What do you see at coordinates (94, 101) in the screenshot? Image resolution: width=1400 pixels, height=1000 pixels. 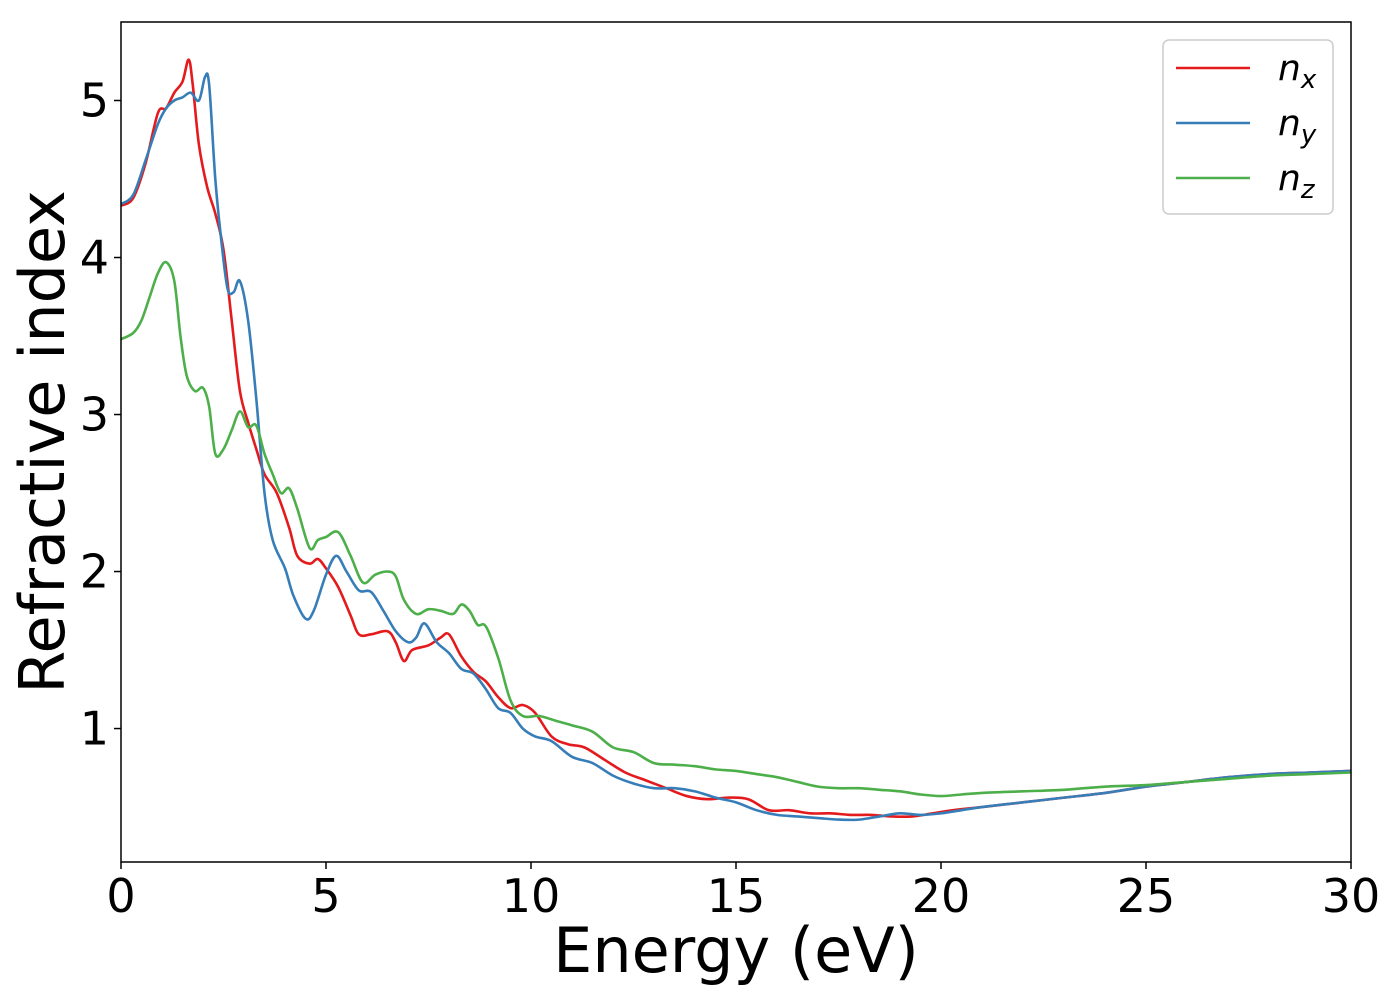 I see `y-tick-label: 5` at bounding box center [94, 101].